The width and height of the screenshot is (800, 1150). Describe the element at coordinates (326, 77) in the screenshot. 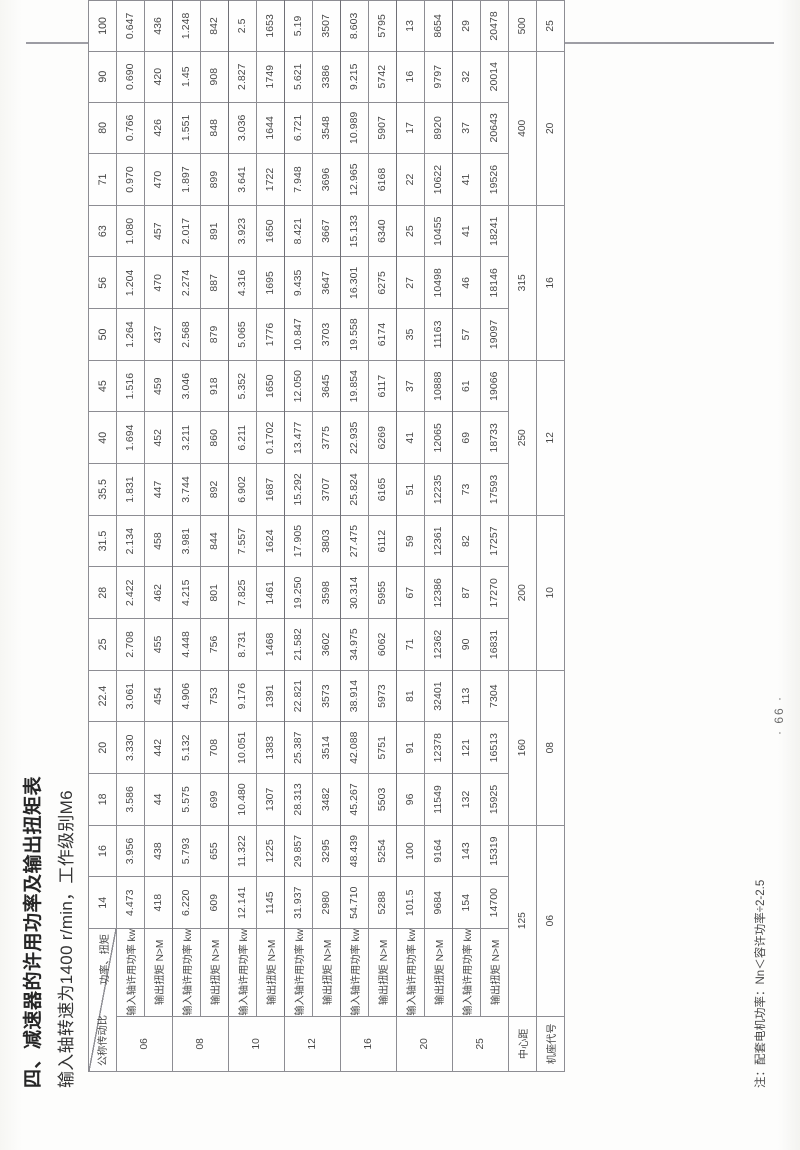

I see `torque-cell: 3386` at that location.